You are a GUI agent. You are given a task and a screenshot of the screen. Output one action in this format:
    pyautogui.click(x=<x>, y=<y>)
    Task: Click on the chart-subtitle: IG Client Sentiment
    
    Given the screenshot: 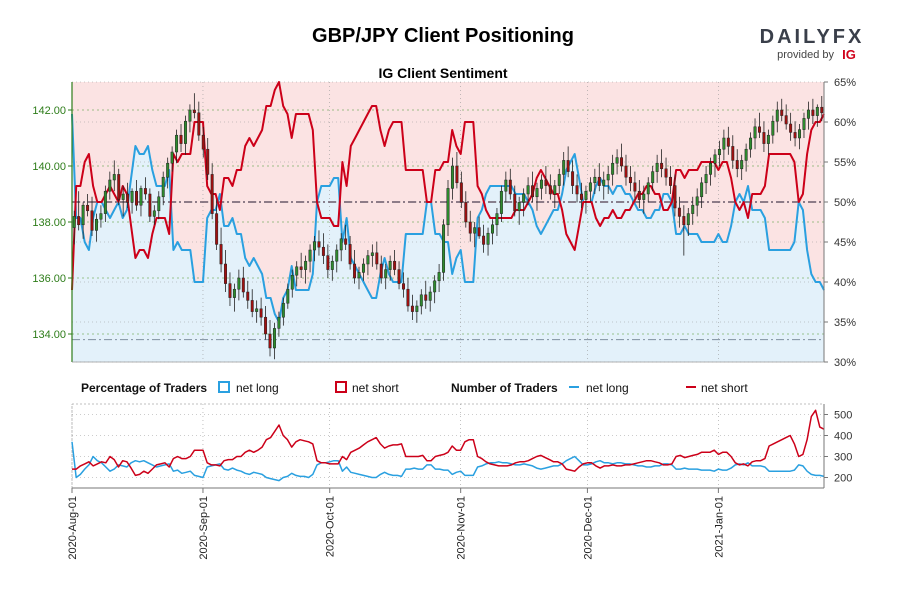 What is the action you would take?
    pyautogui.click(x=442, y=73)
    